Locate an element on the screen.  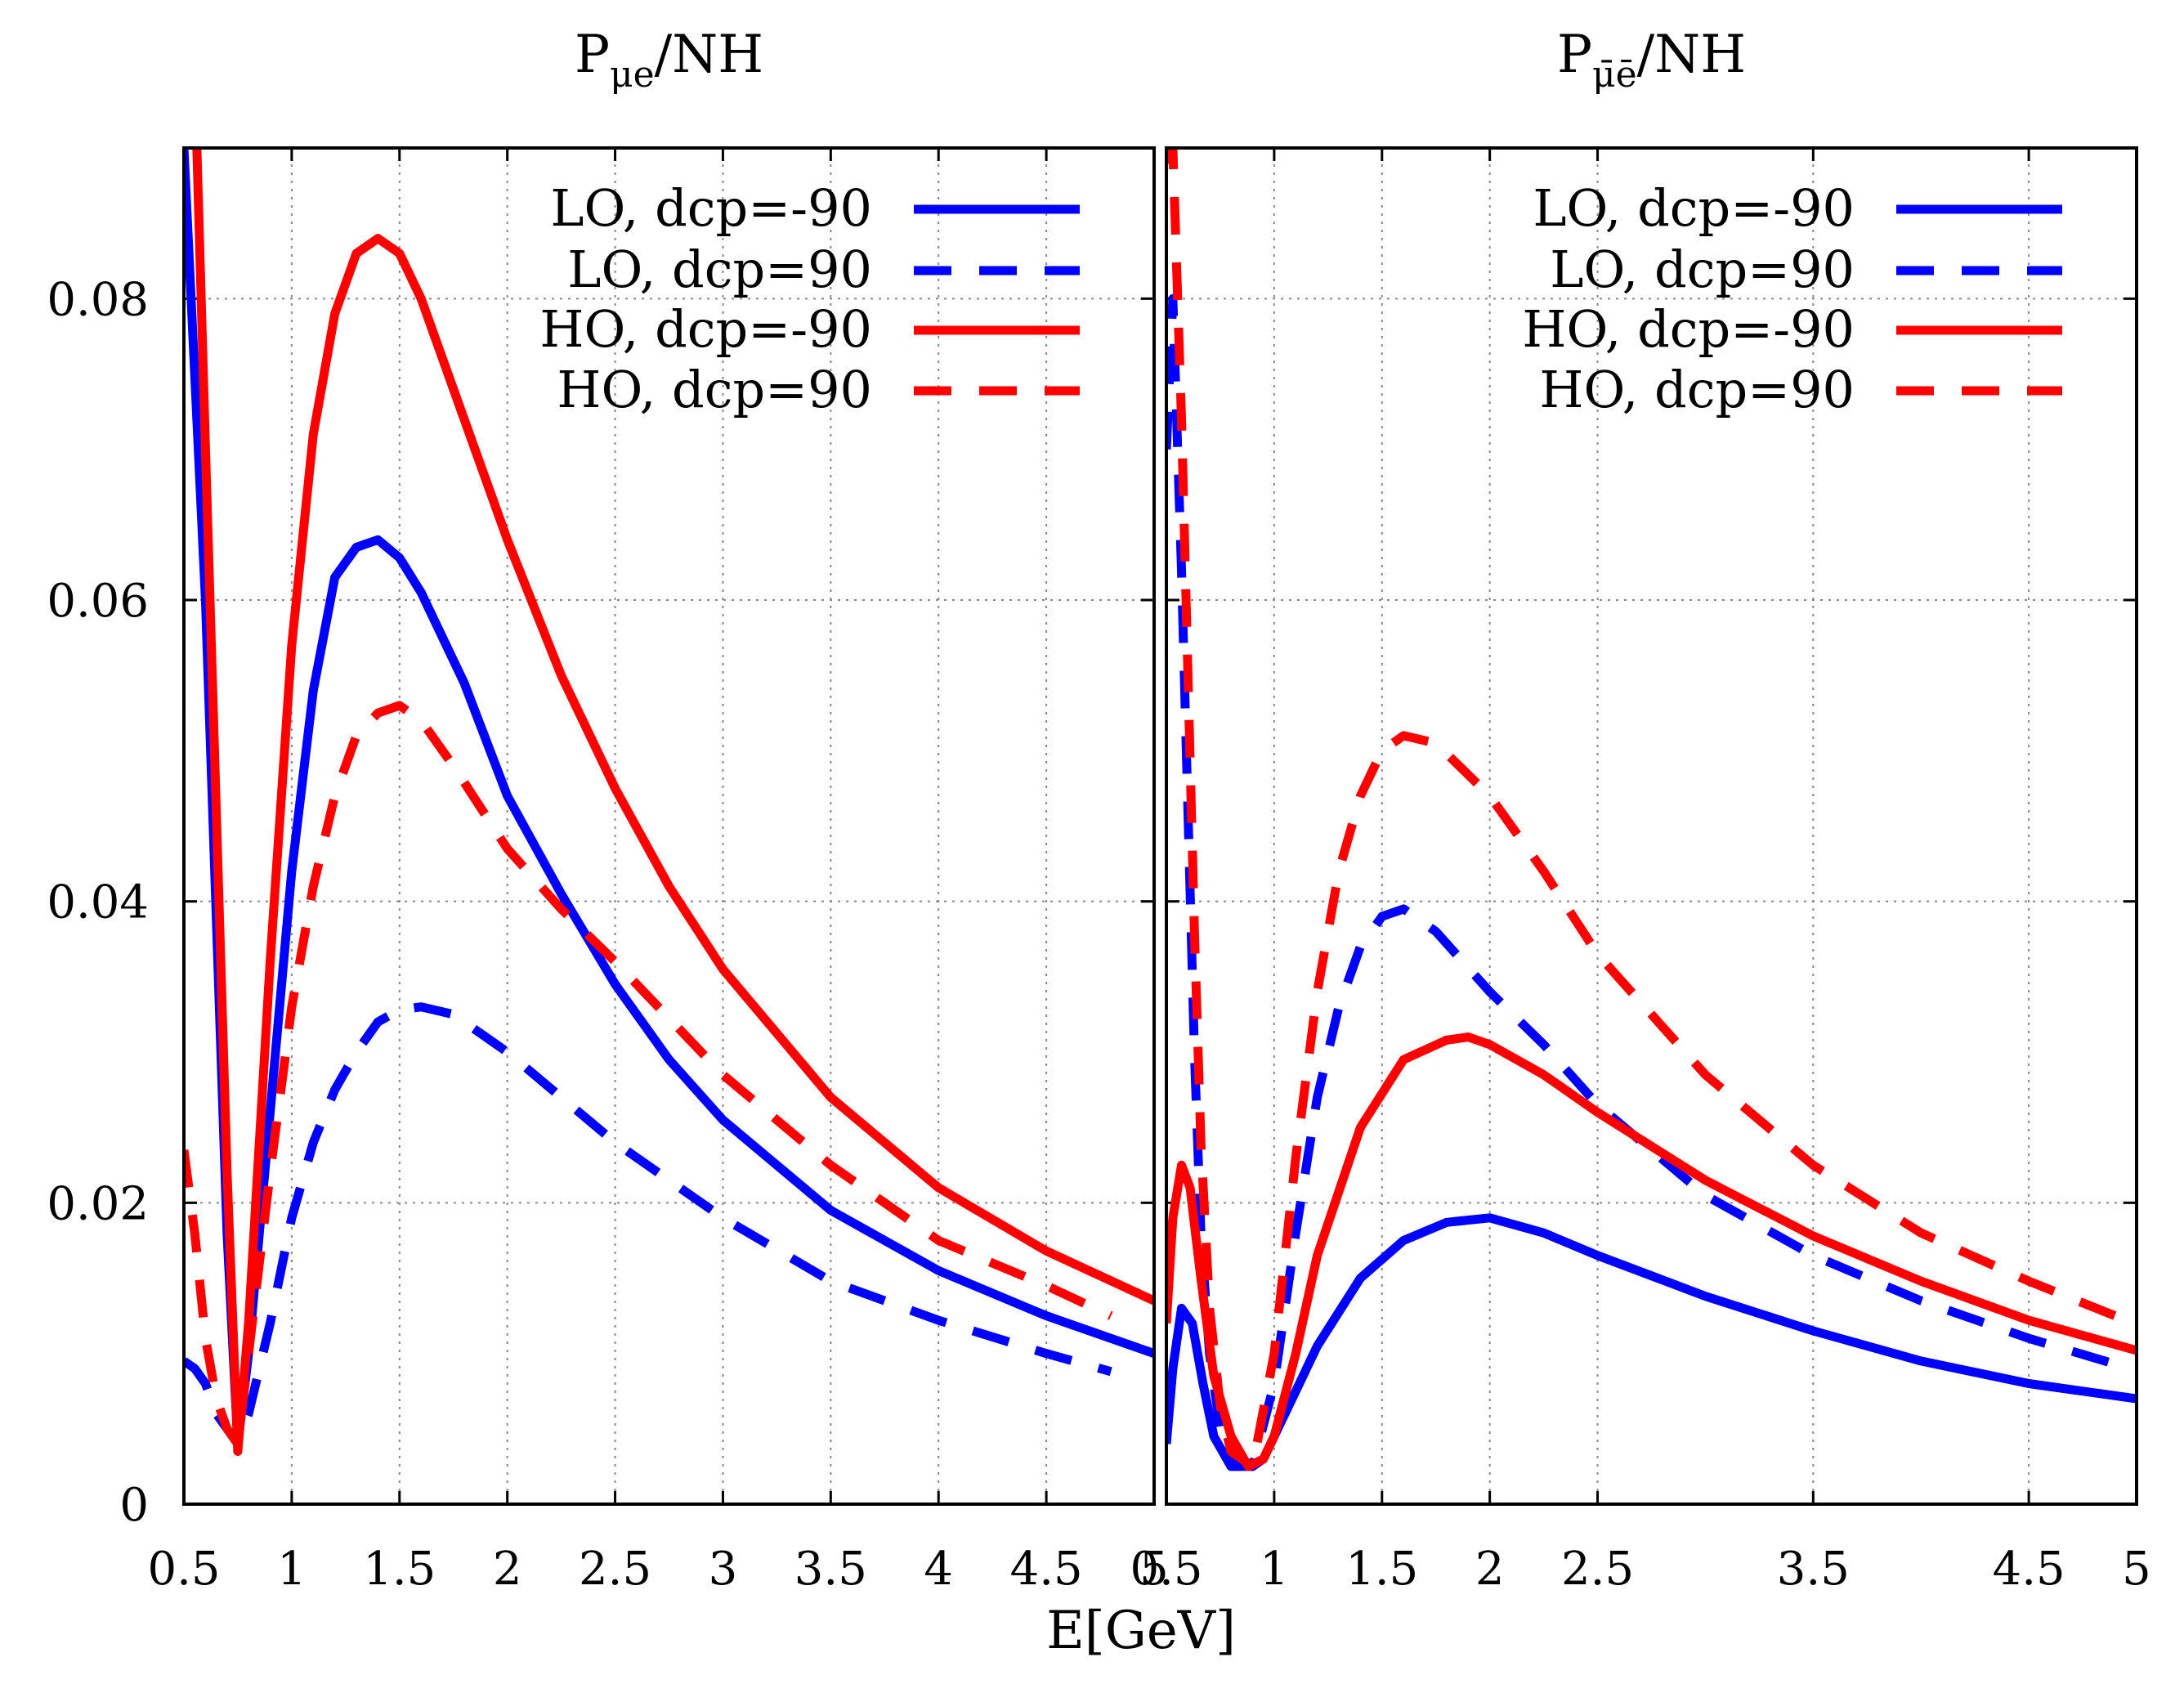
x-tick-label: 4 is located at coordinates (938, 1569).